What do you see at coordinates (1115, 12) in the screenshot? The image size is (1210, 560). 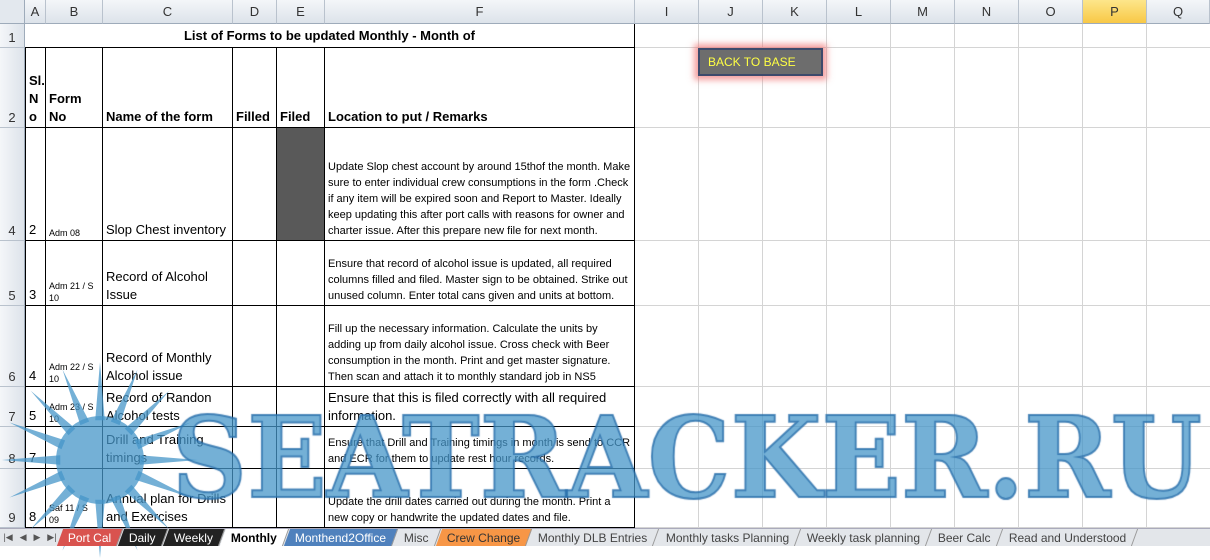 I see `column-header-P: P` at bounding box center [1115, 12].